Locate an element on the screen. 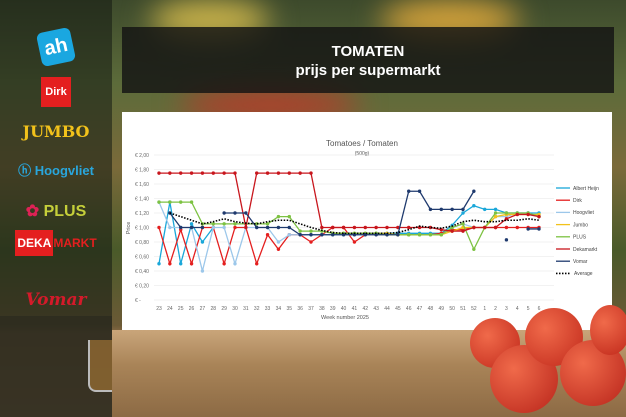 Image resolution: width=626 pixels, height=417 pixels. x-tick-label: 41 is located at coordinates (355, 309).